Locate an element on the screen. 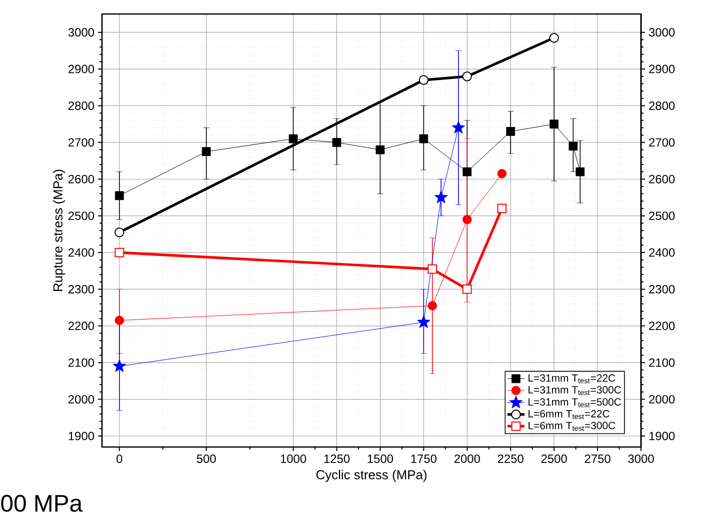 The image size is (721, 518). y-tick-label: 2300 is located at coordinates (81, 289).